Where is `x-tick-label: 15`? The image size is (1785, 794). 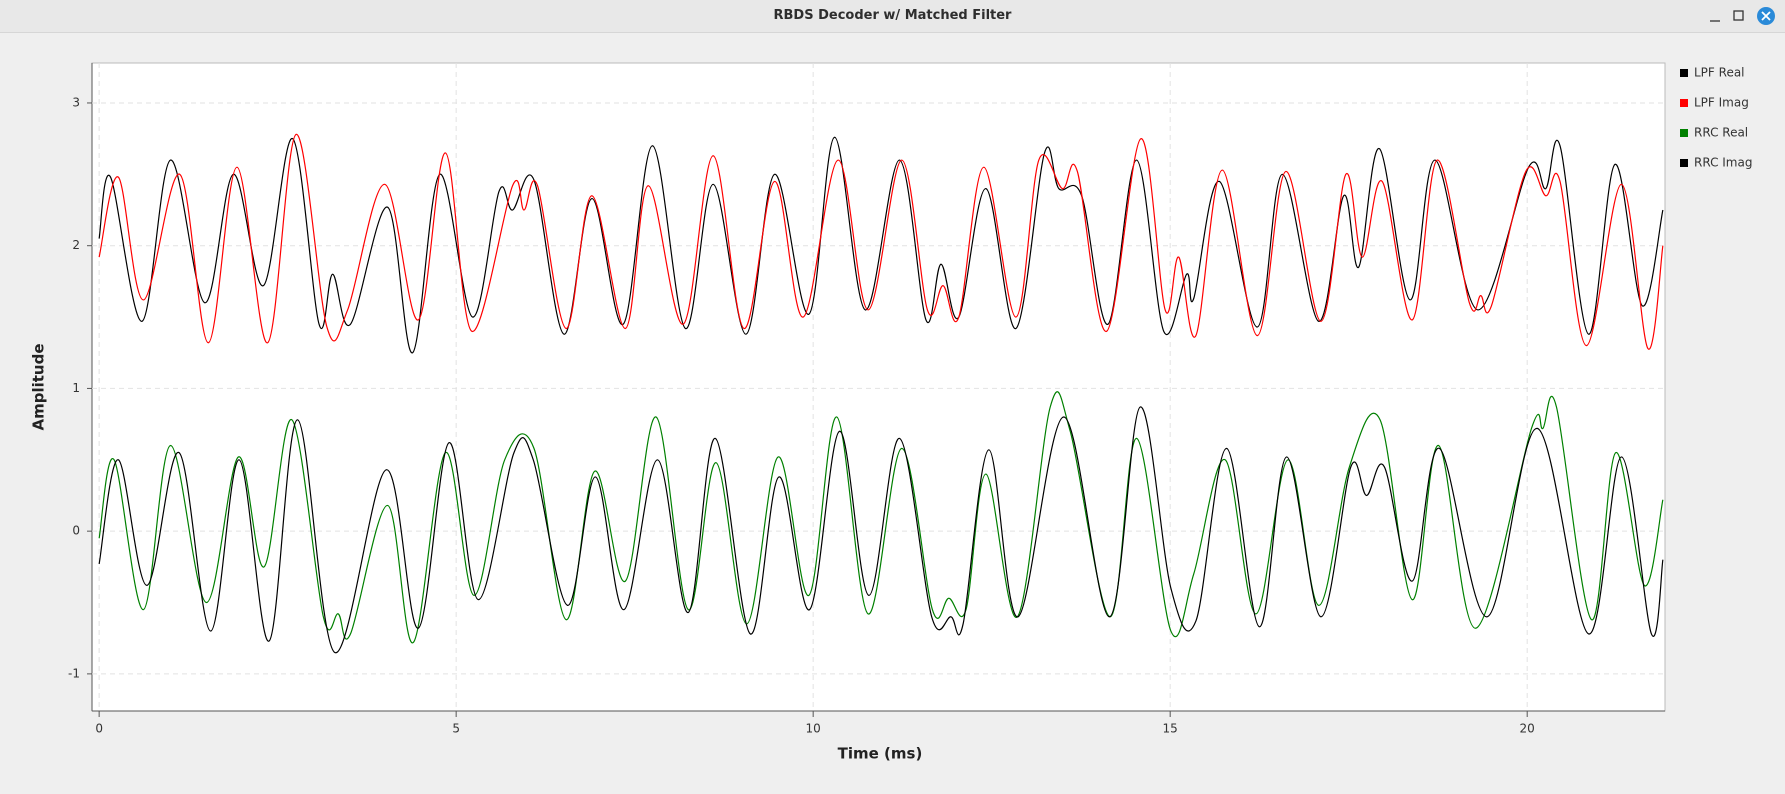 x-tick-label: 15 is located at coordinates (1170, 729).